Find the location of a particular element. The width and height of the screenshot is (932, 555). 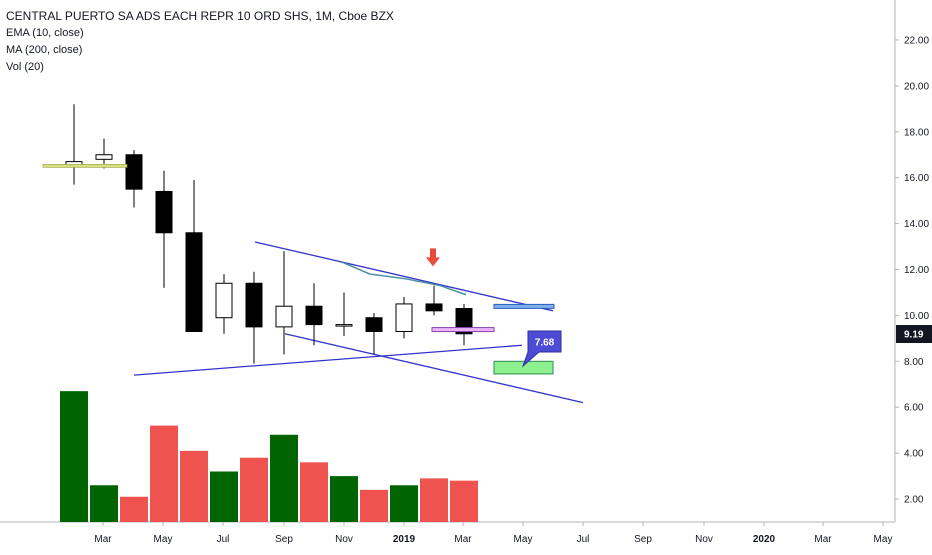

trendline-lower is located at coordinates (434, 368).